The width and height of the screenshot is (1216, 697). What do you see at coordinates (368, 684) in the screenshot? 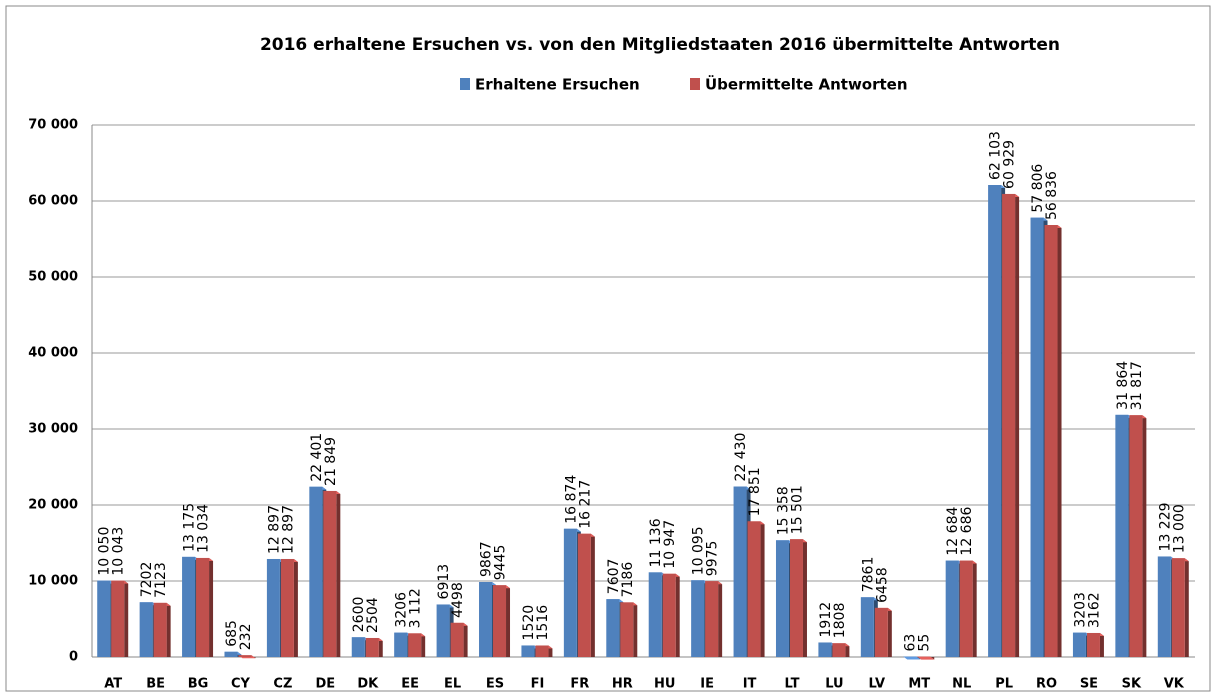
I see `x-tick-label: DK` at bounding box center [368, 684].